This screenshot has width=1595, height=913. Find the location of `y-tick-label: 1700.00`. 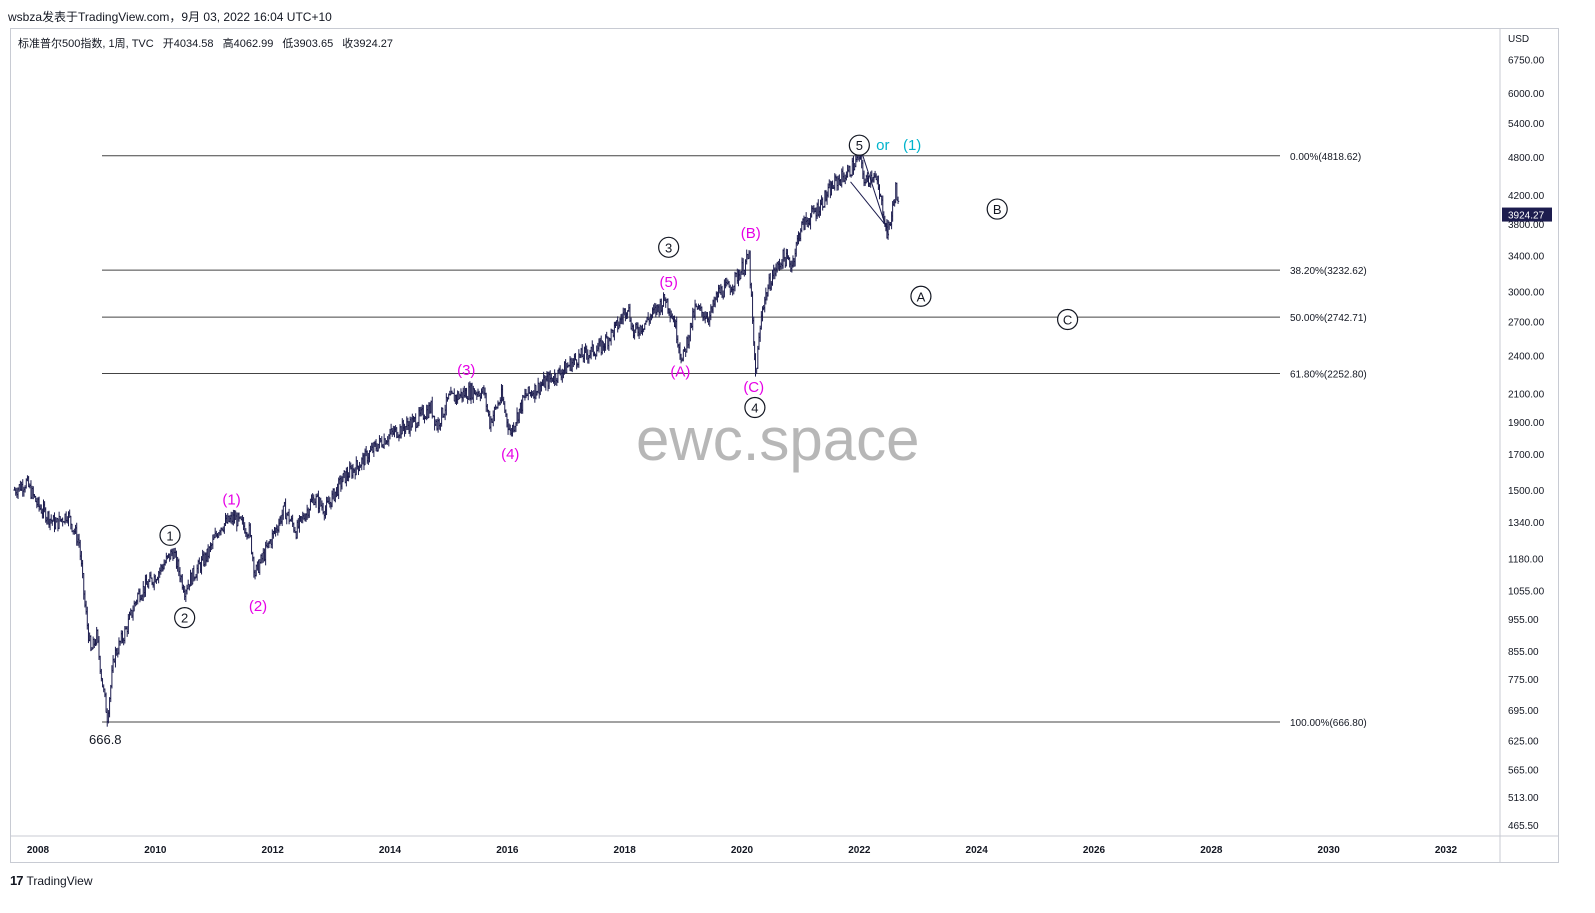

y-tick-label: 1700.00 is located at coordinates (1526, 455).